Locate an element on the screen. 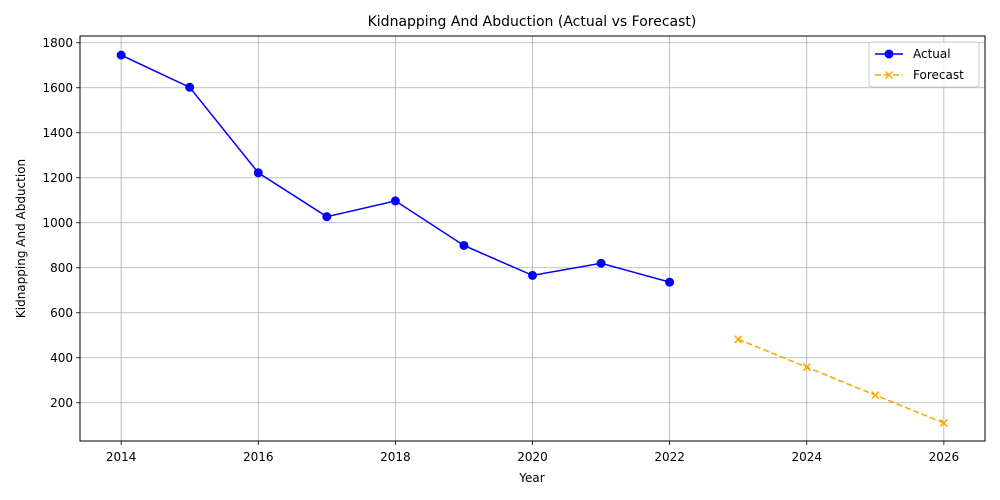 This screenshot has width=1000, height=500. y-tick-label: 1000 is located at coordinates (57, 223).